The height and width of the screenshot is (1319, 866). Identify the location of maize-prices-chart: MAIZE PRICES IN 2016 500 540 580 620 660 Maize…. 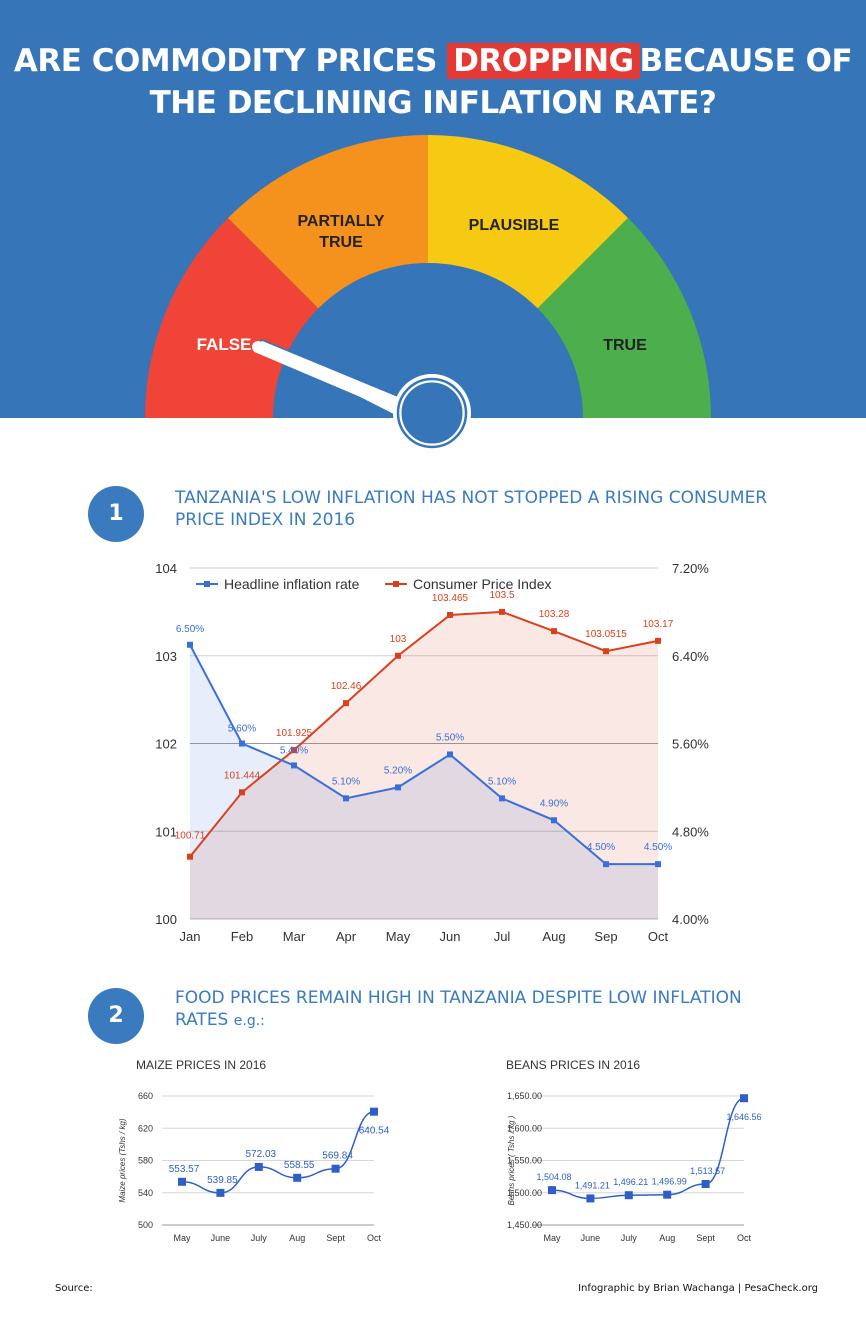
(254, 1150).